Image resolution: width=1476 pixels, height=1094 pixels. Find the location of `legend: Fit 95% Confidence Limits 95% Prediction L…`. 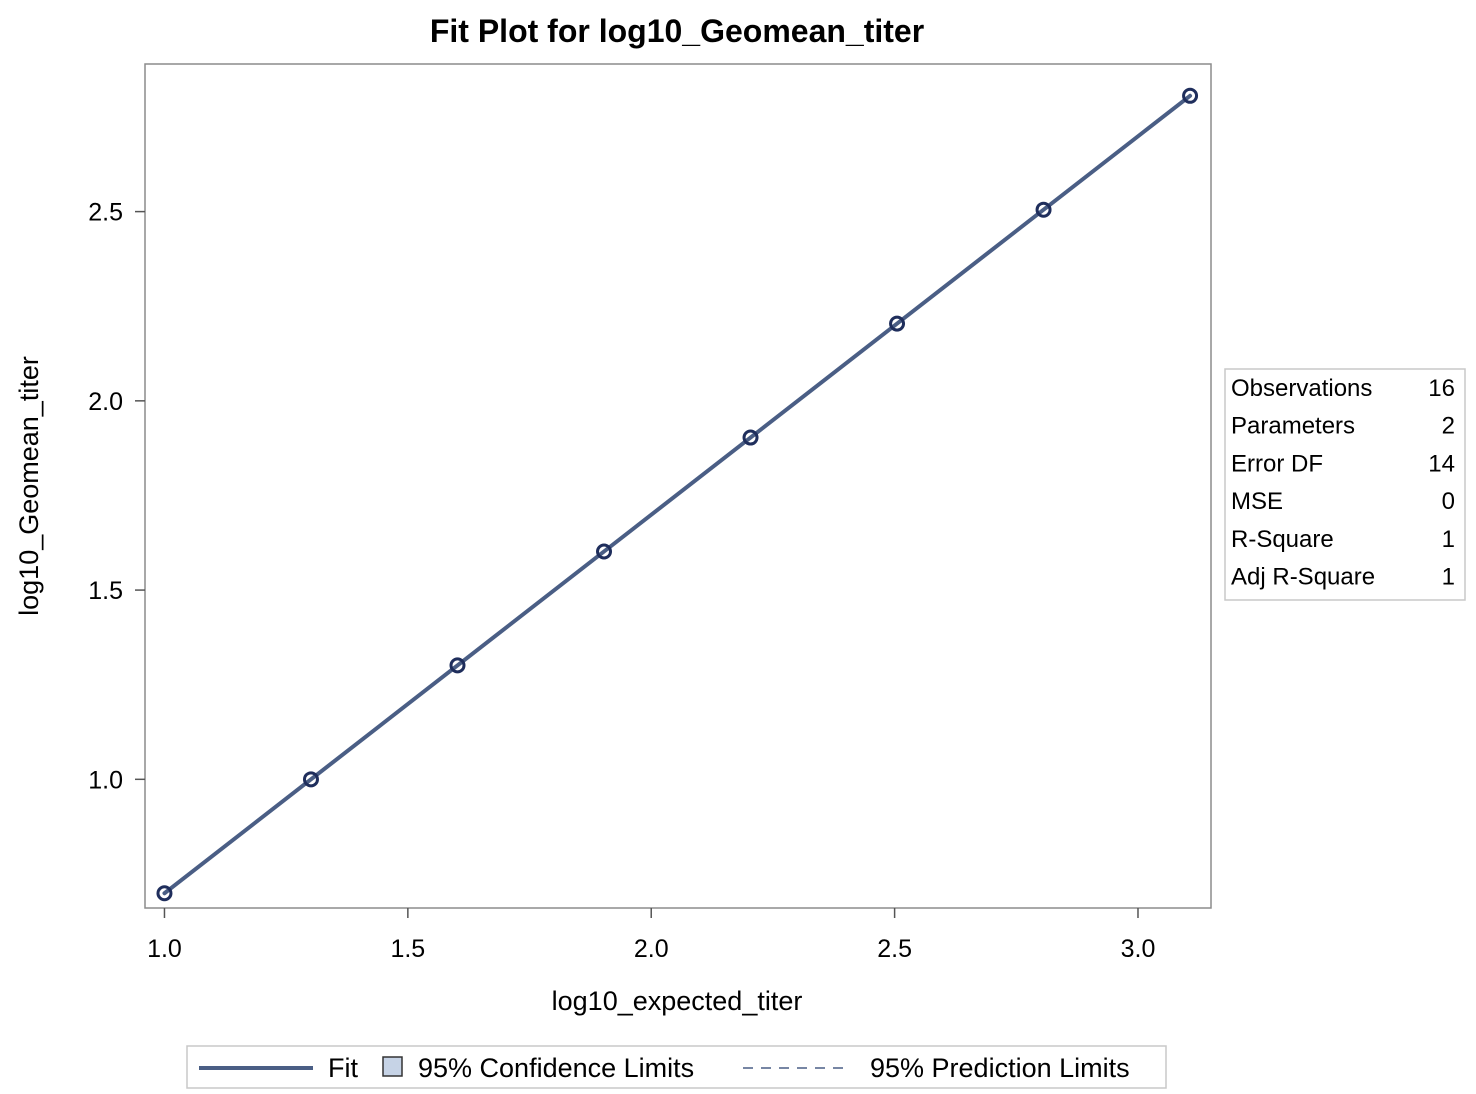

legend: Fit 95% Confidence Limits 95% Prediction L… is located at coordinates (676, 1067).